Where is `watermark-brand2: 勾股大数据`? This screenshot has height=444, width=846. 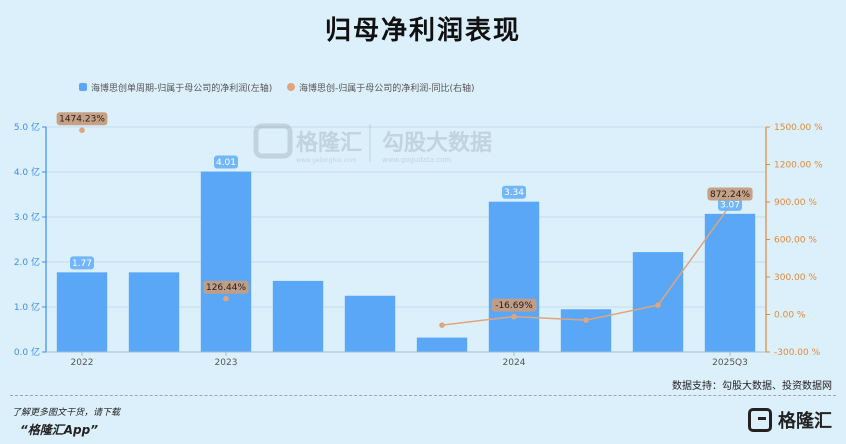 watermark-brand2: 勾股大数据 is located at coordinates (437, 143).